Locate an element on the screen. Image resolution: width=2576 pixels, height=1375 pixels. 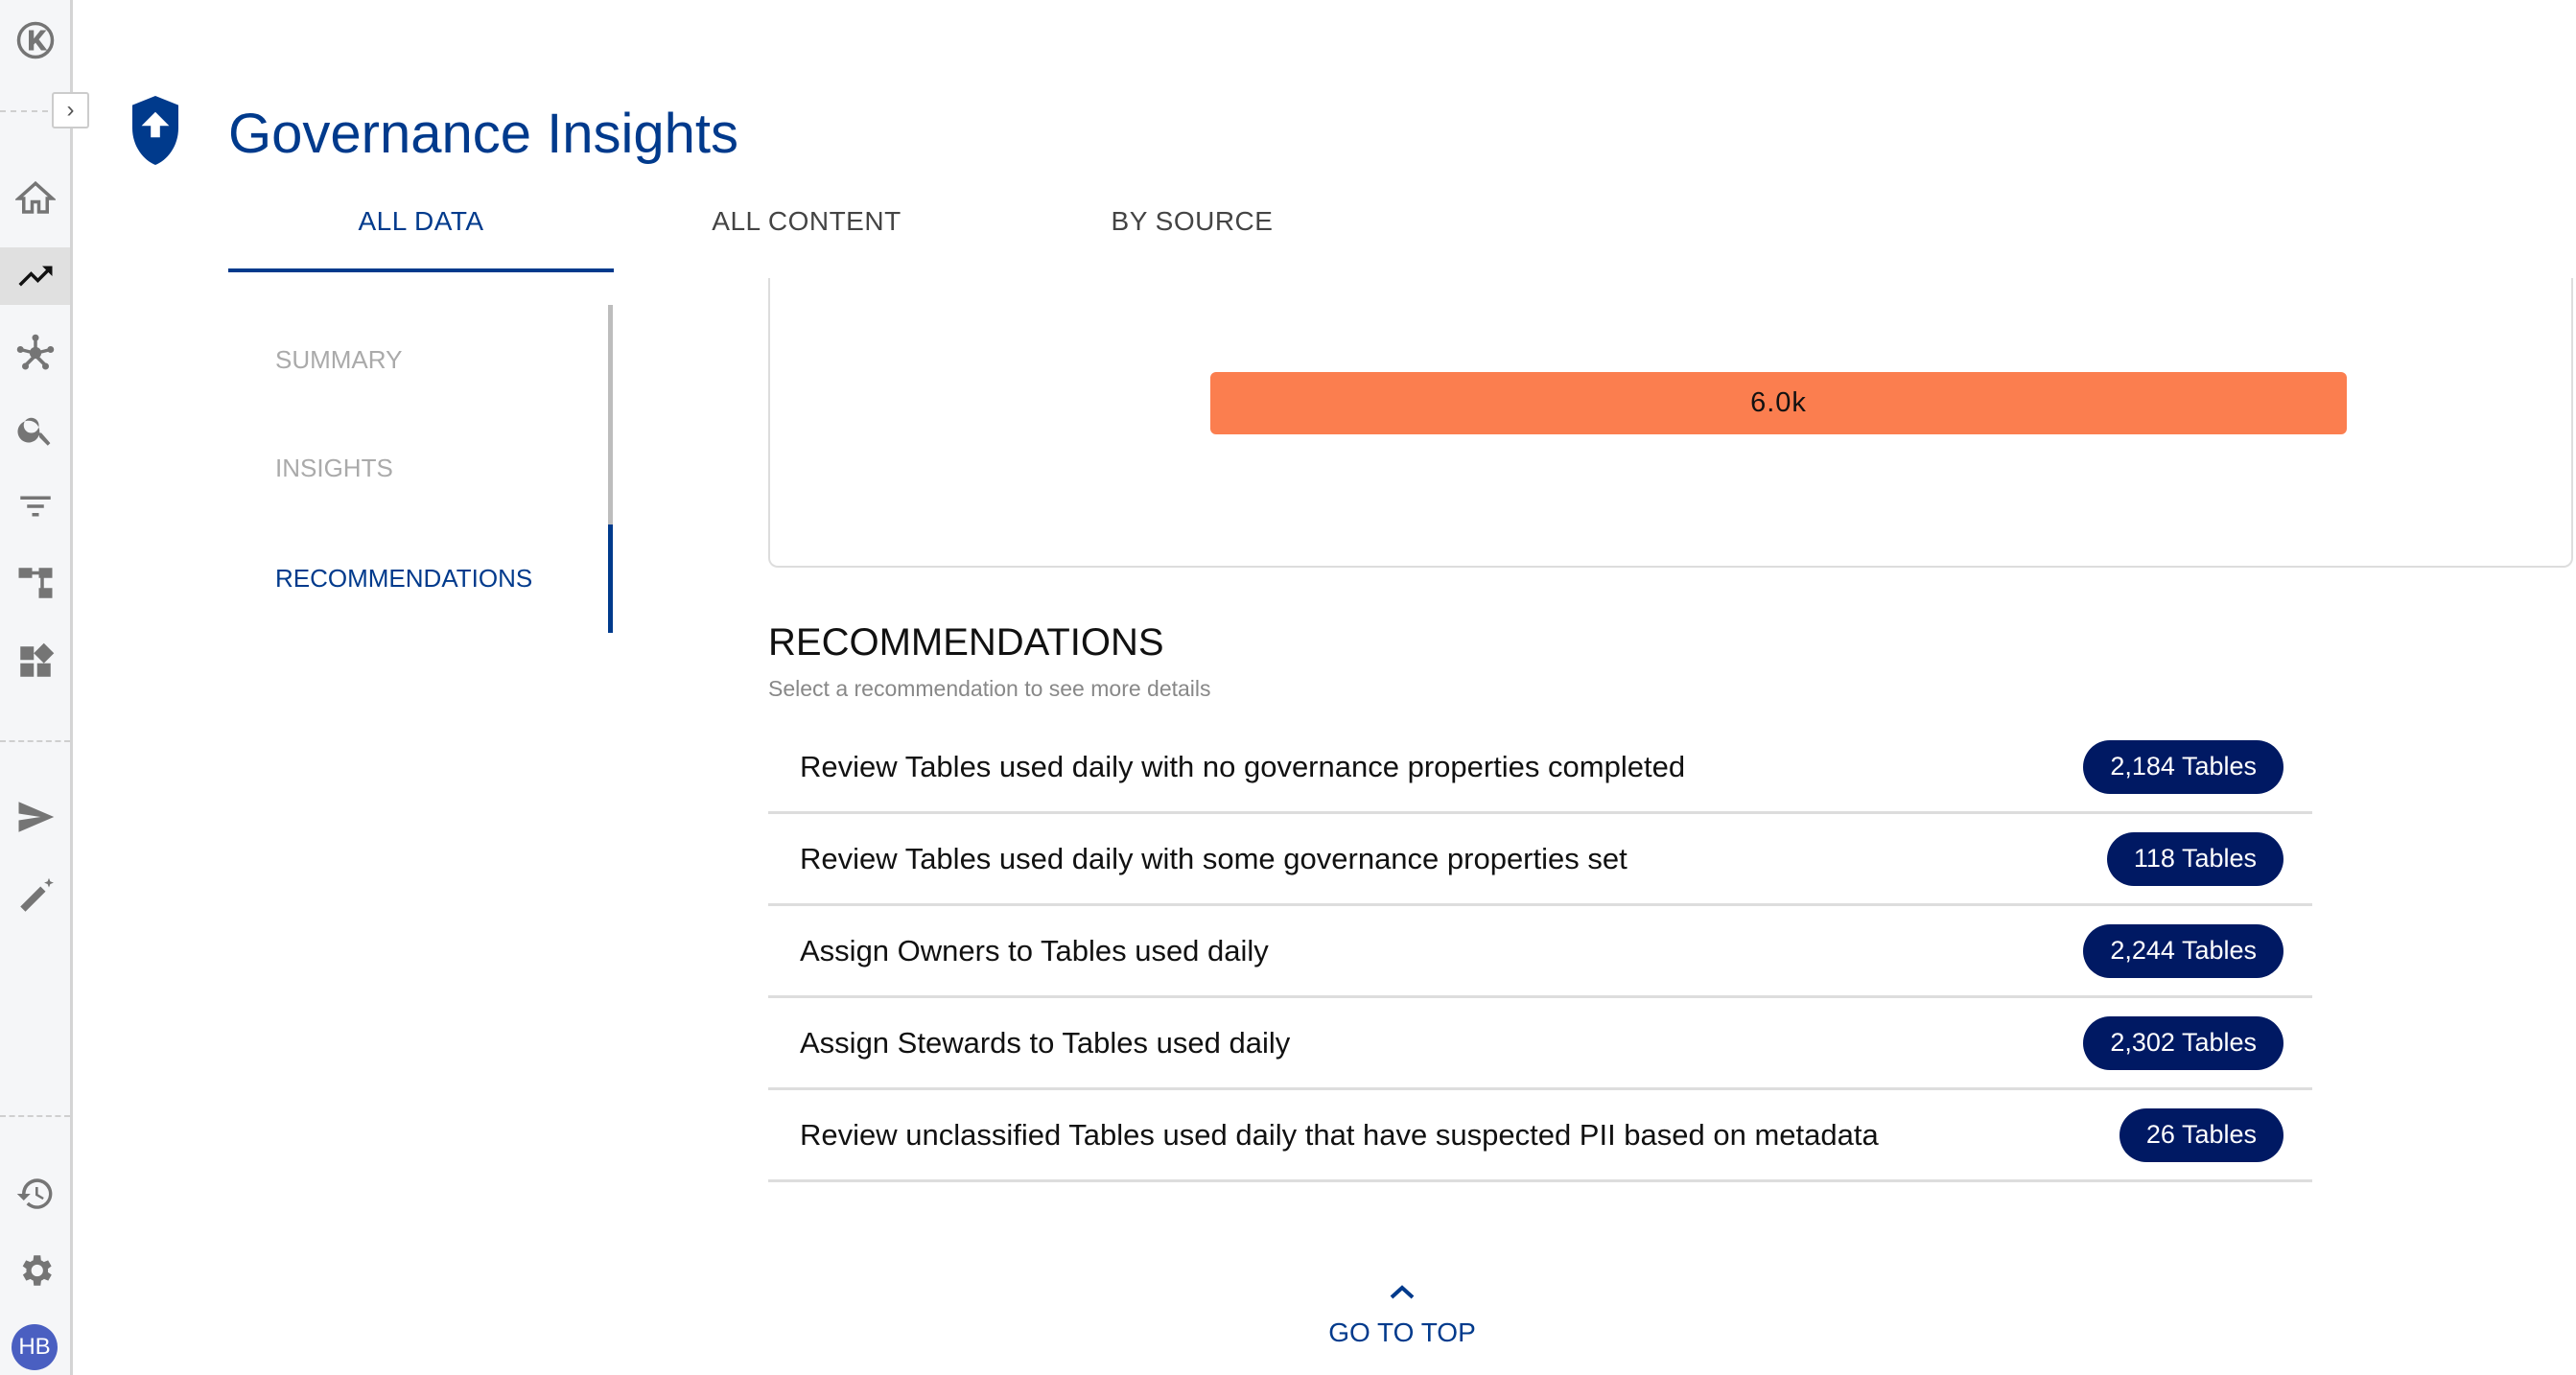
chart-card is located at coordinates (1670, 423).